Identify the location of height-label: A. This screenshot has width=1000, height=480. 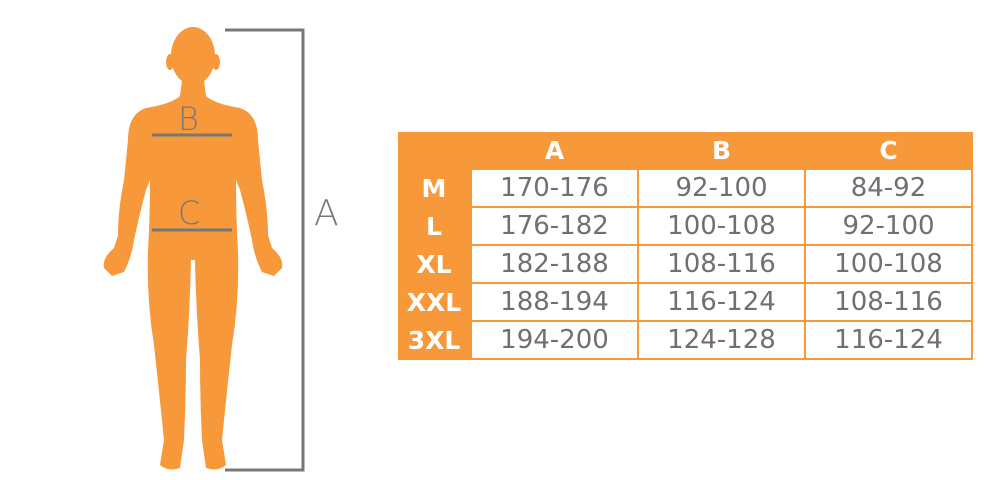
(326, 213).